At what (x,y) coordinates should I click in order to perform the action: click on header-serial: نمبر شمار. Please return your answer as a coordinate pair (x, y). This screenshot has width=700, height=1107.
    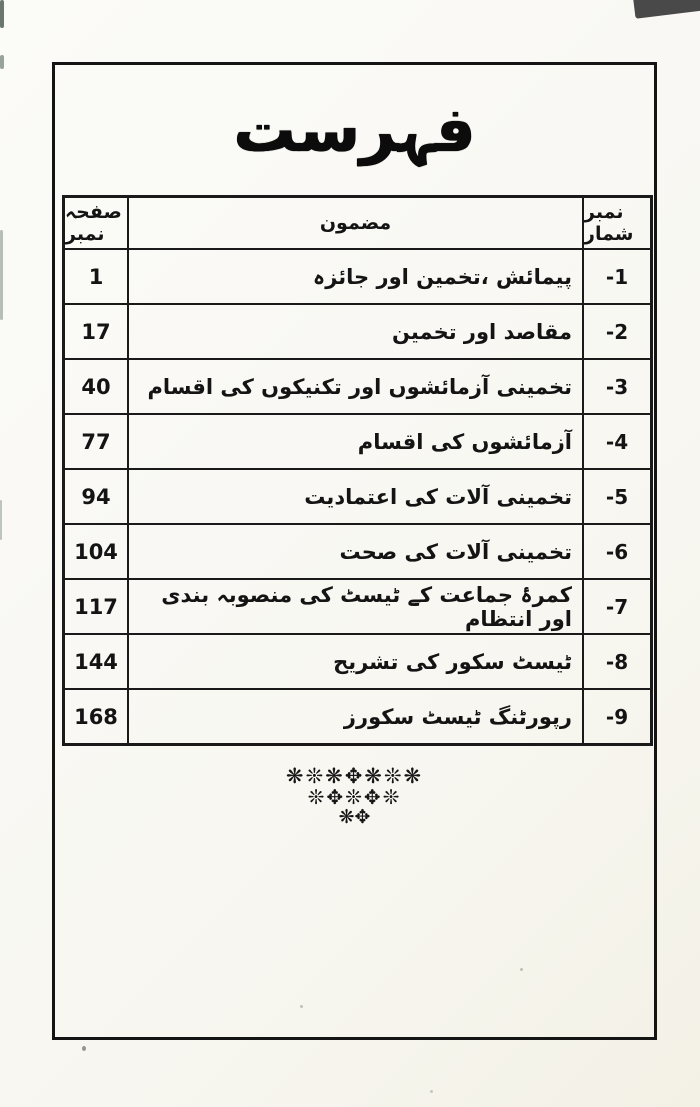
    Looking at the image, I should click on (609, 223).